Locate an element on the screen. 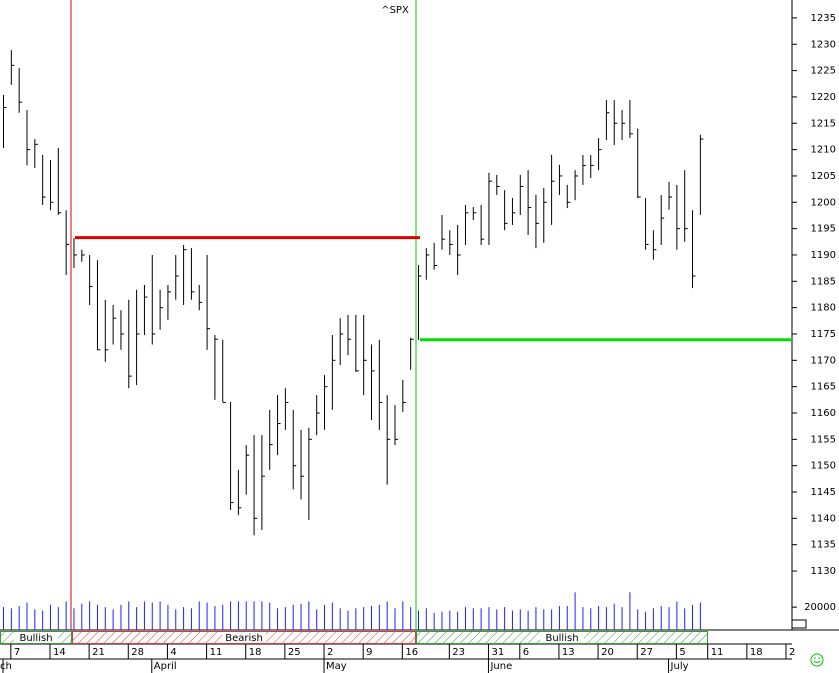 The image size is (839, 673). y-tick-label: 1190 is located at coordinates (823, 255).